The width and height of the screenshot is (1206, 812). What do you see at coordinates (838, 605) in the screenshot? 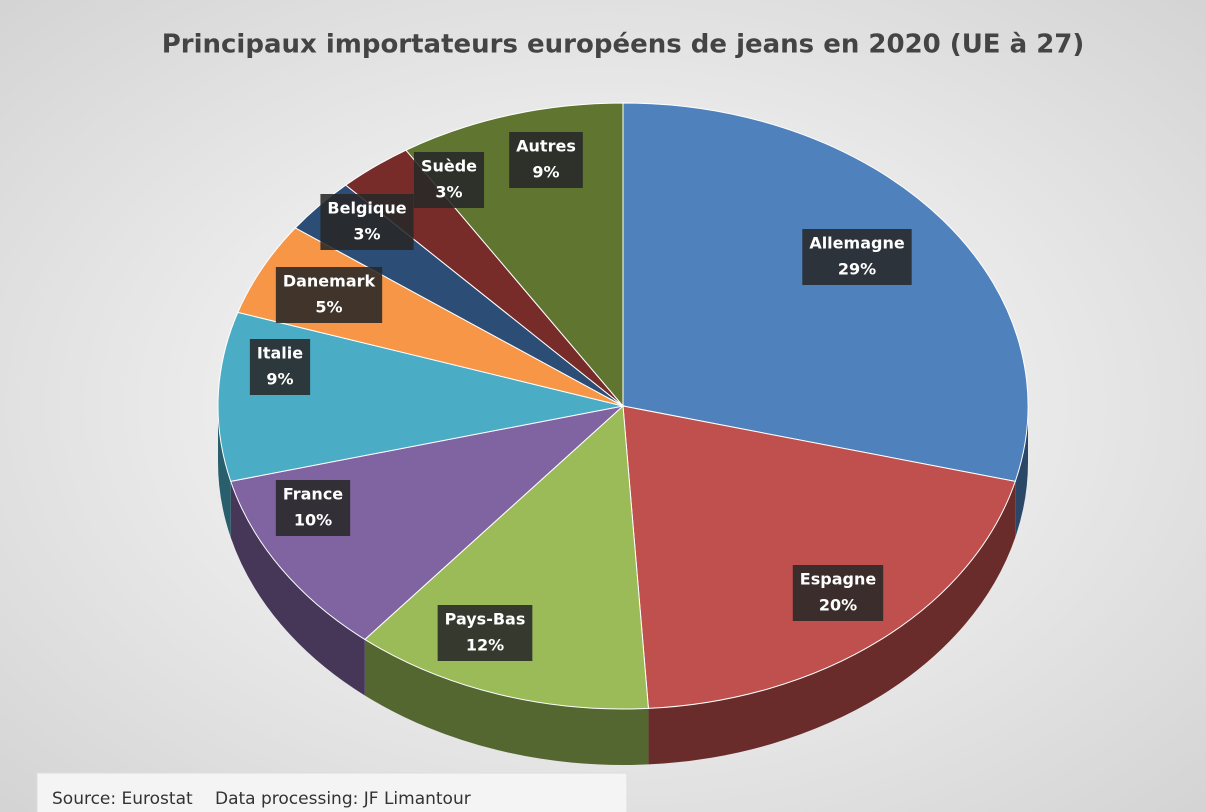
I see `label-value: 20%` at bounding box center [838, 605].